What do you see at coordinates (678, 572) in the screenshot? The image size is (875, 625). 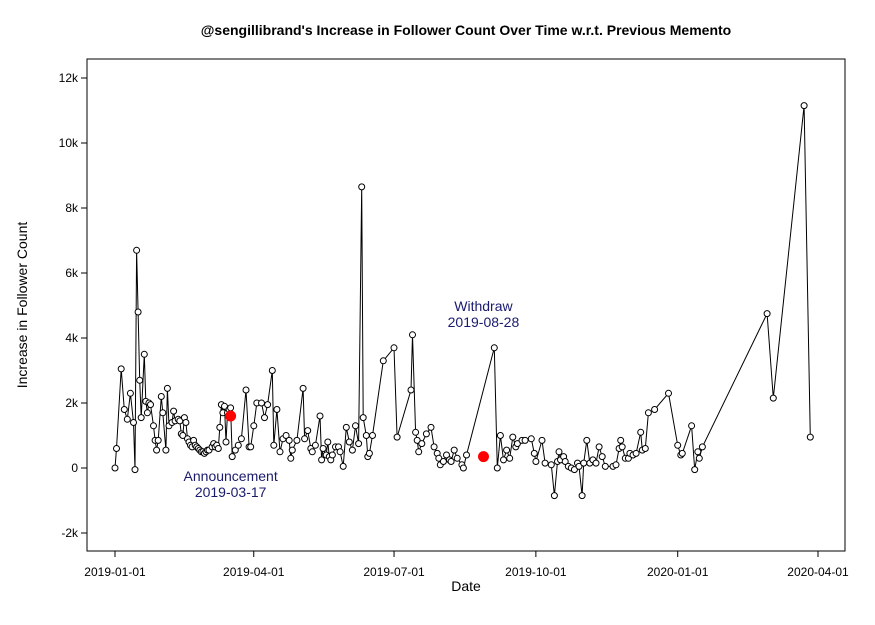 I see `x-tick-label: 2020-01-01` at bounding box center [678, 572].